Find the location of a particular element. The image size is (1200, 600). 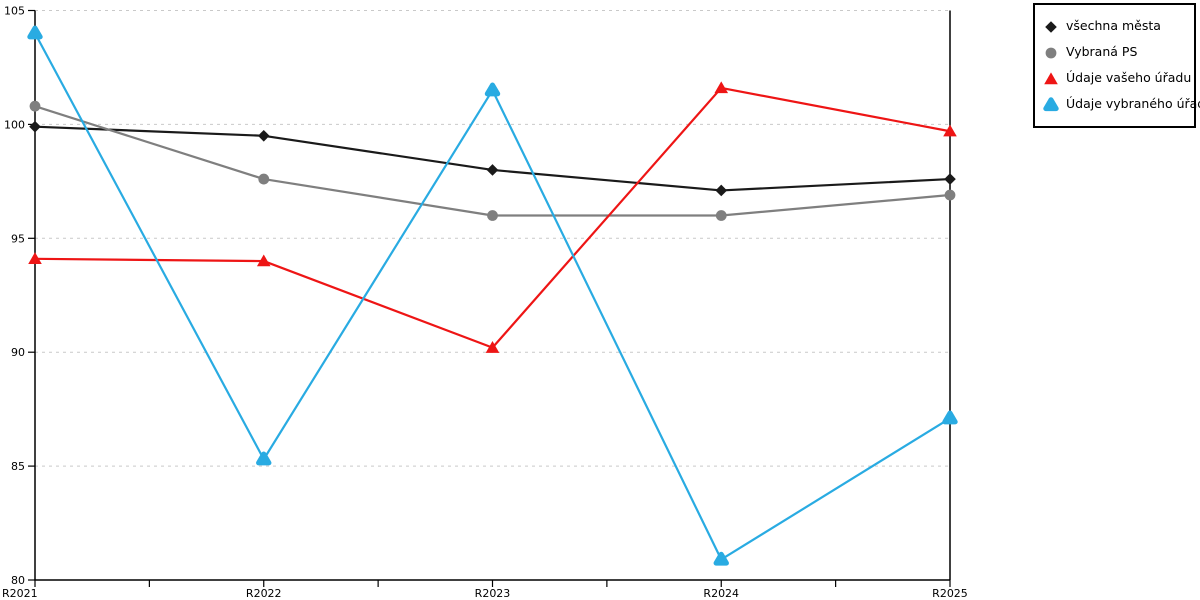

y-tick-label: 95 is located at coordinates (18, 238).